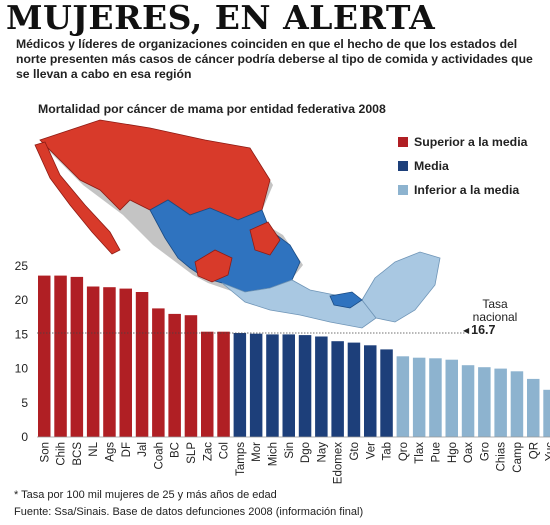 The height and width of the screenshot is (525, 550). What do you see at coordinates (240, 385) in the screenshot?
I see `bar-tamps` at bounding box center [240, 385].